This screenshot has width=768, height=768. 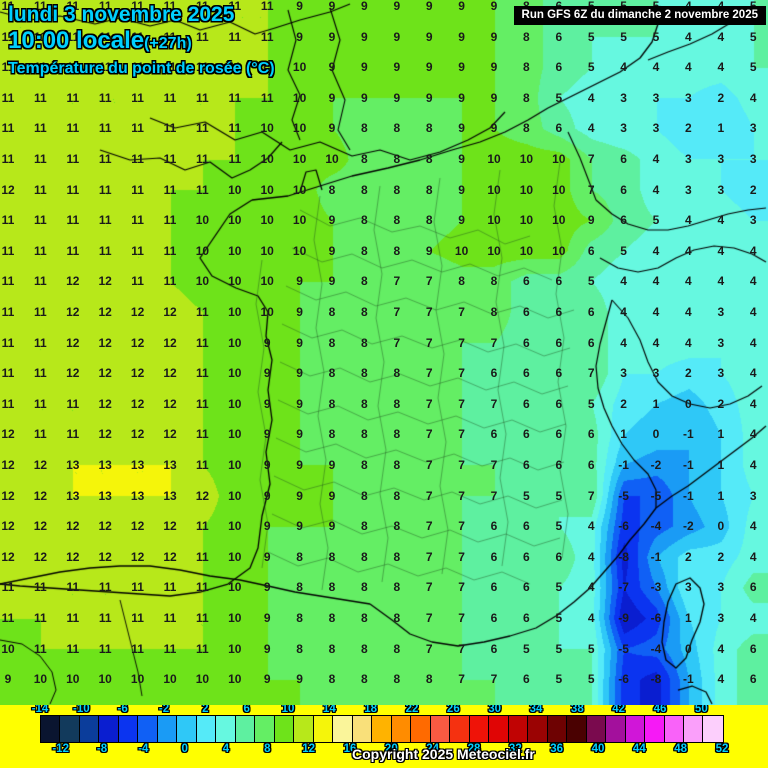 What do you see at coordinates (656, 434) in the screenshot?
I see `grid-value: 0` at bounding box center [656, 434].